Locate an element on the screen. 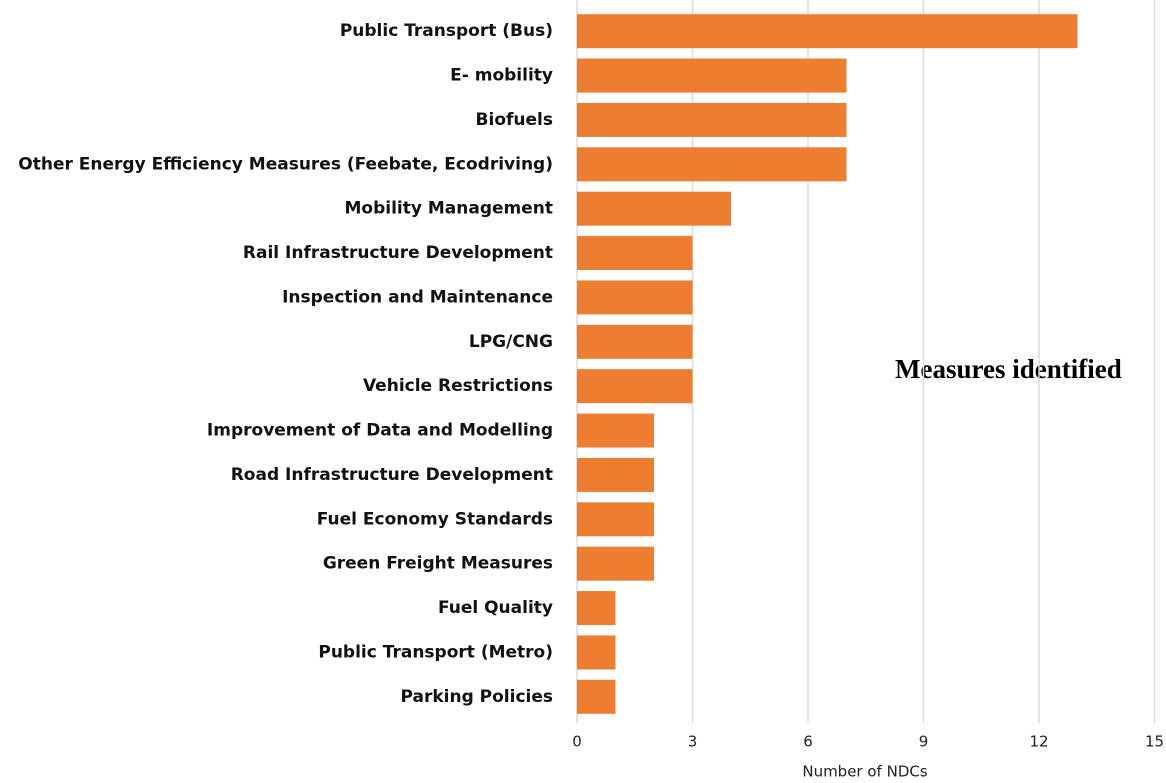 Image resolution: width=1166 pixels, height=783 pixels. x-tick-label: 6 is located at coordinates (808, 742).